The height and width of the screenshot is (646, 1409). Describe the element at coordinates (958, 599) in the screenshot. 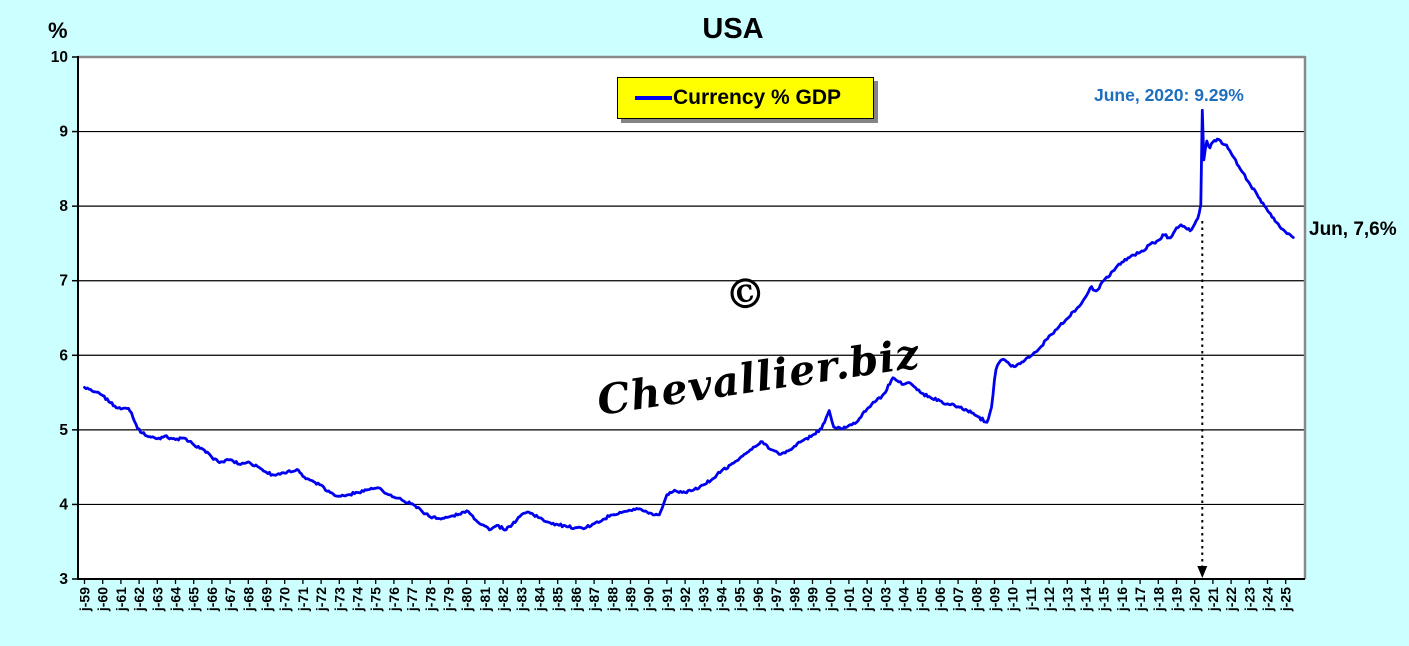

I see `svg-text: j-07` at that location.